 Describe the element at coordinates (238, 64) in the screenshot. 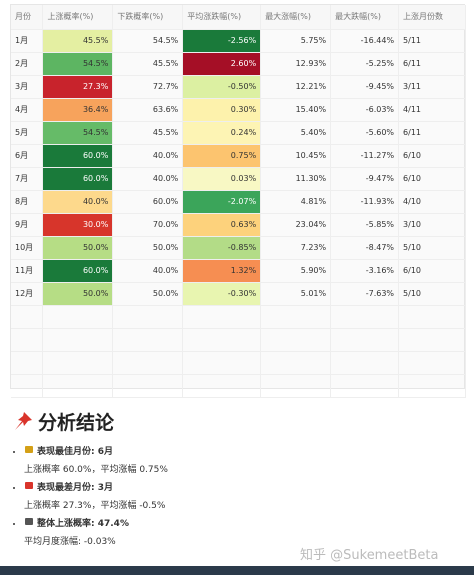

I see `table-row: 2月 54.5% 45.5% 2.60% 12.93% -5.25% 6/11` at that location.